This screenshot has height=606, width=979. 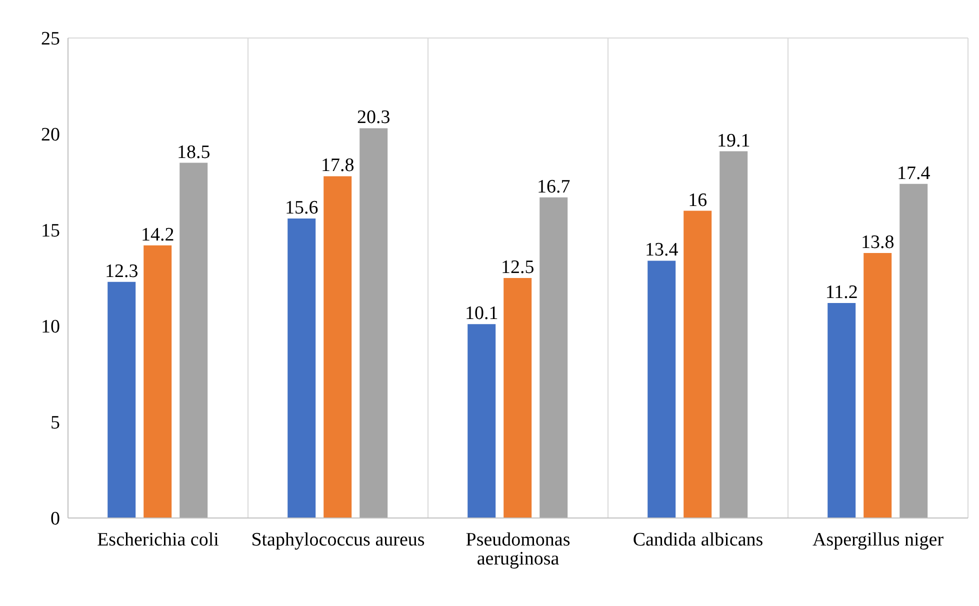 What do you see at coordinates (301, 207) in the screenshot?
I see `data-label: 15.6` at bounding box center [301, 207].